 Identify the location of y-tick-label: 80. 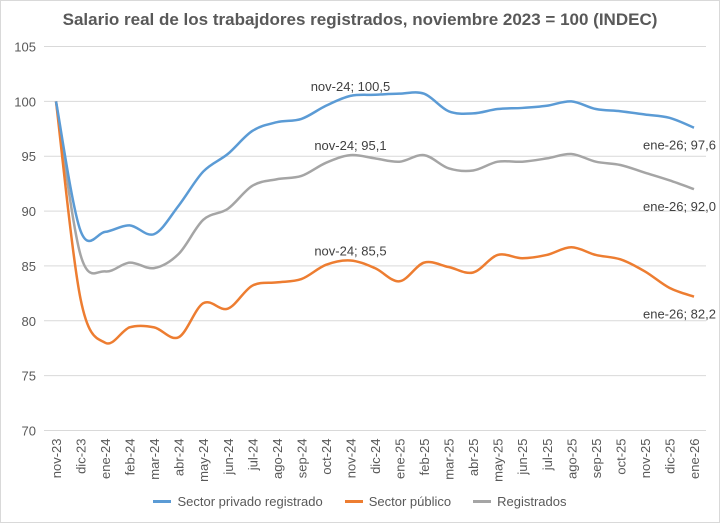
(29, 321).